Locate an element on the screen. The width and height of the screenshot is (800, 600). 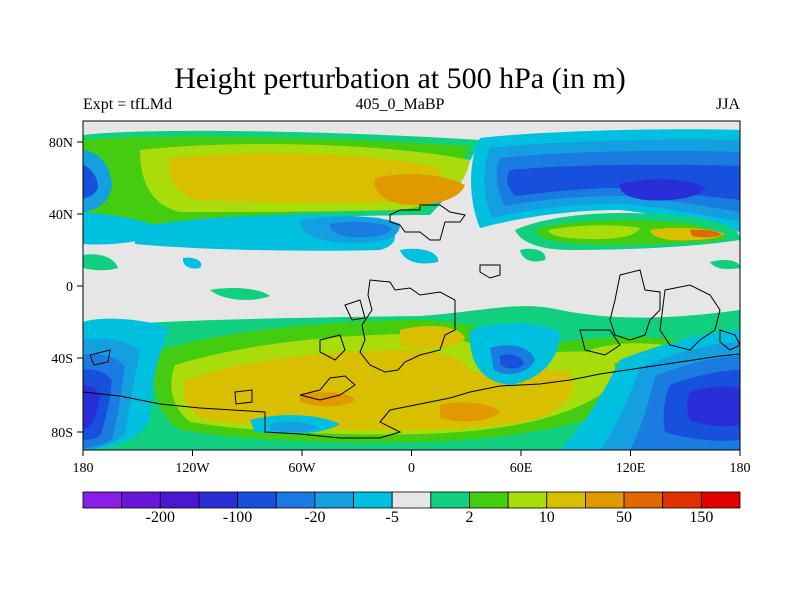
latitude-axis: 80N 40N 0 40S 80S is located at coordinates (66, 288).